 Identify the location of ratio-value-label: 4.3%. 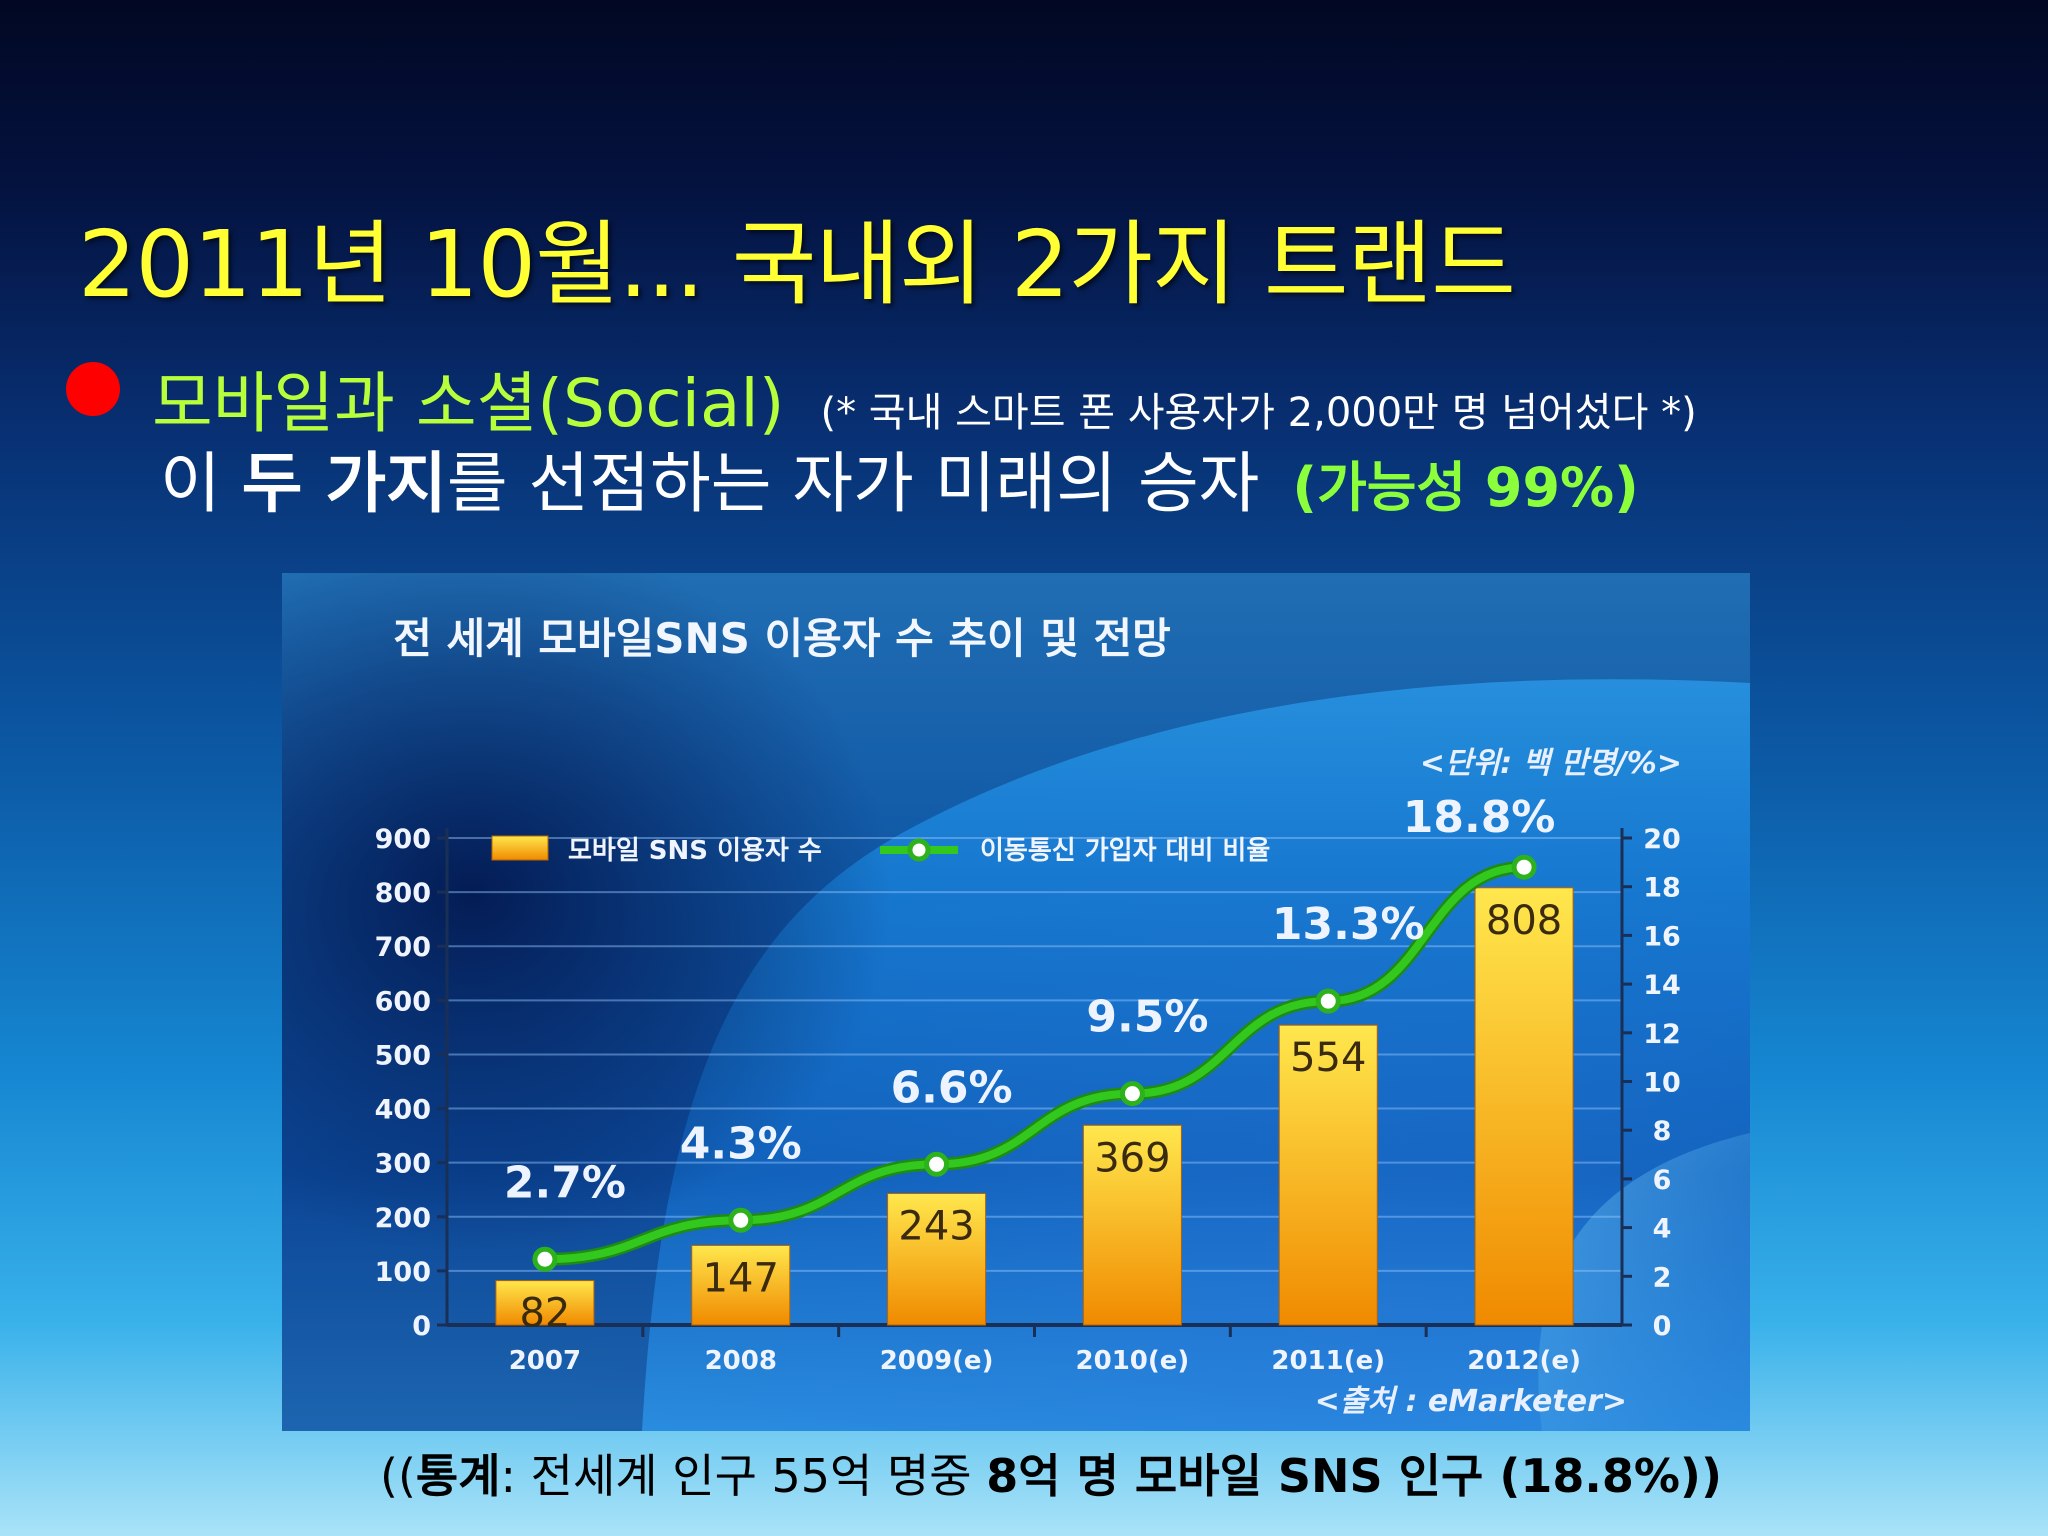
(741, 1143).